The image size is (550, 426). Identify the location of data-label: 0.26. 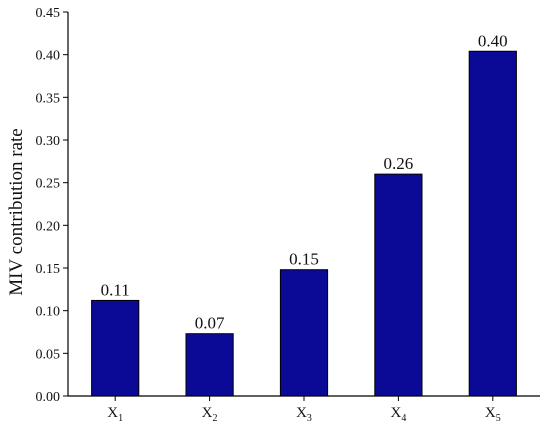
(399, 163).